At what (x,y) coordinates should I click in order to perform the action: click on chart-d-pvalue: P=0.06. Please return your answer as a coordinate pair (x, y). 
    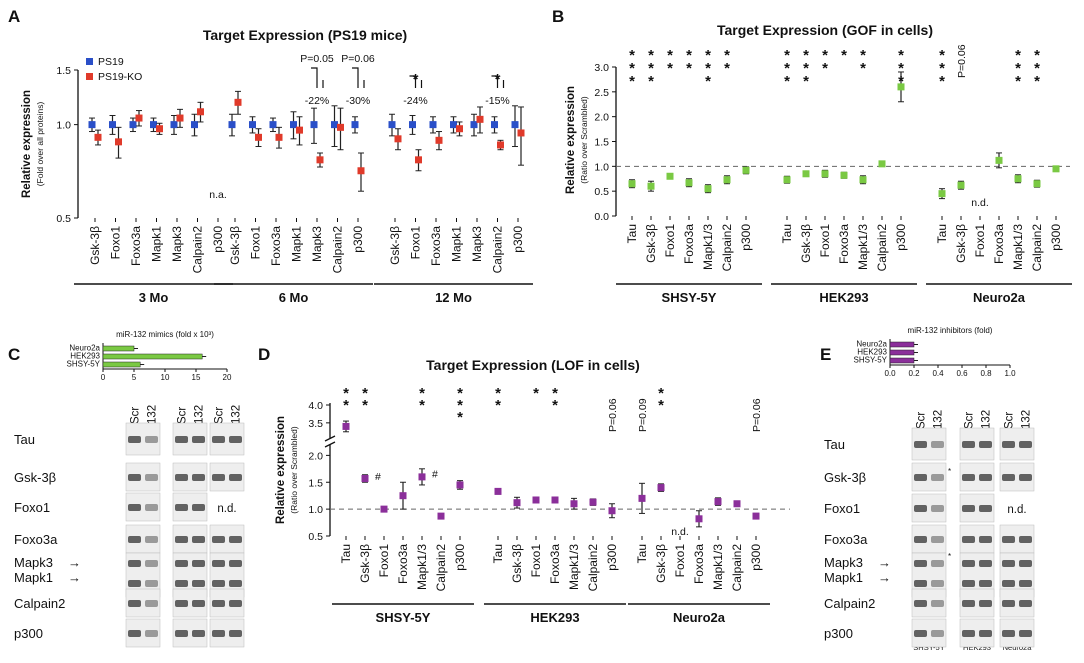
    Looking at the image, I should click on (613, 415).